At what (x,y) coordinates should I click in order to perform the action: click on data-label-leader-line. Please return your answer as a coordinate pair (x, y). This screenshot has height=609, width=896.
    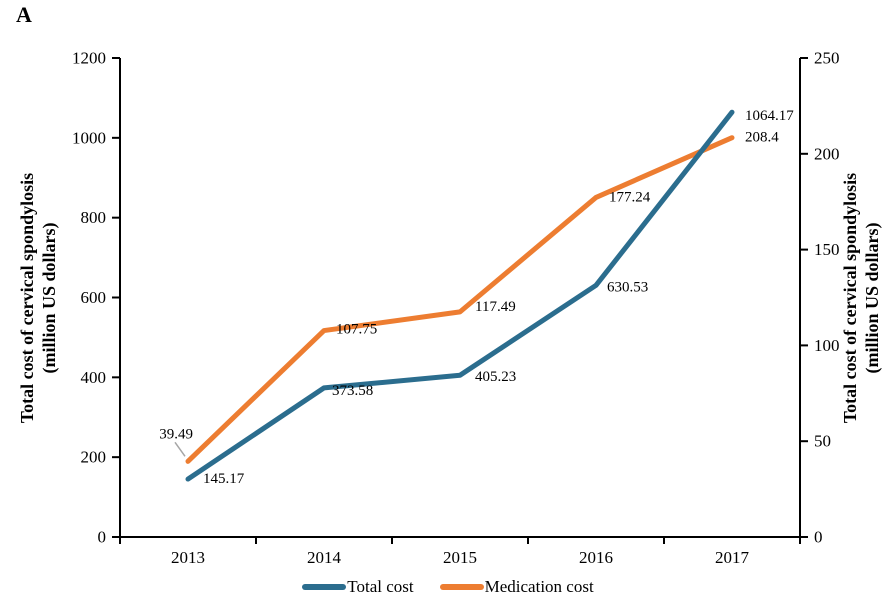
    Looking at the image, I should click on (180, 449).